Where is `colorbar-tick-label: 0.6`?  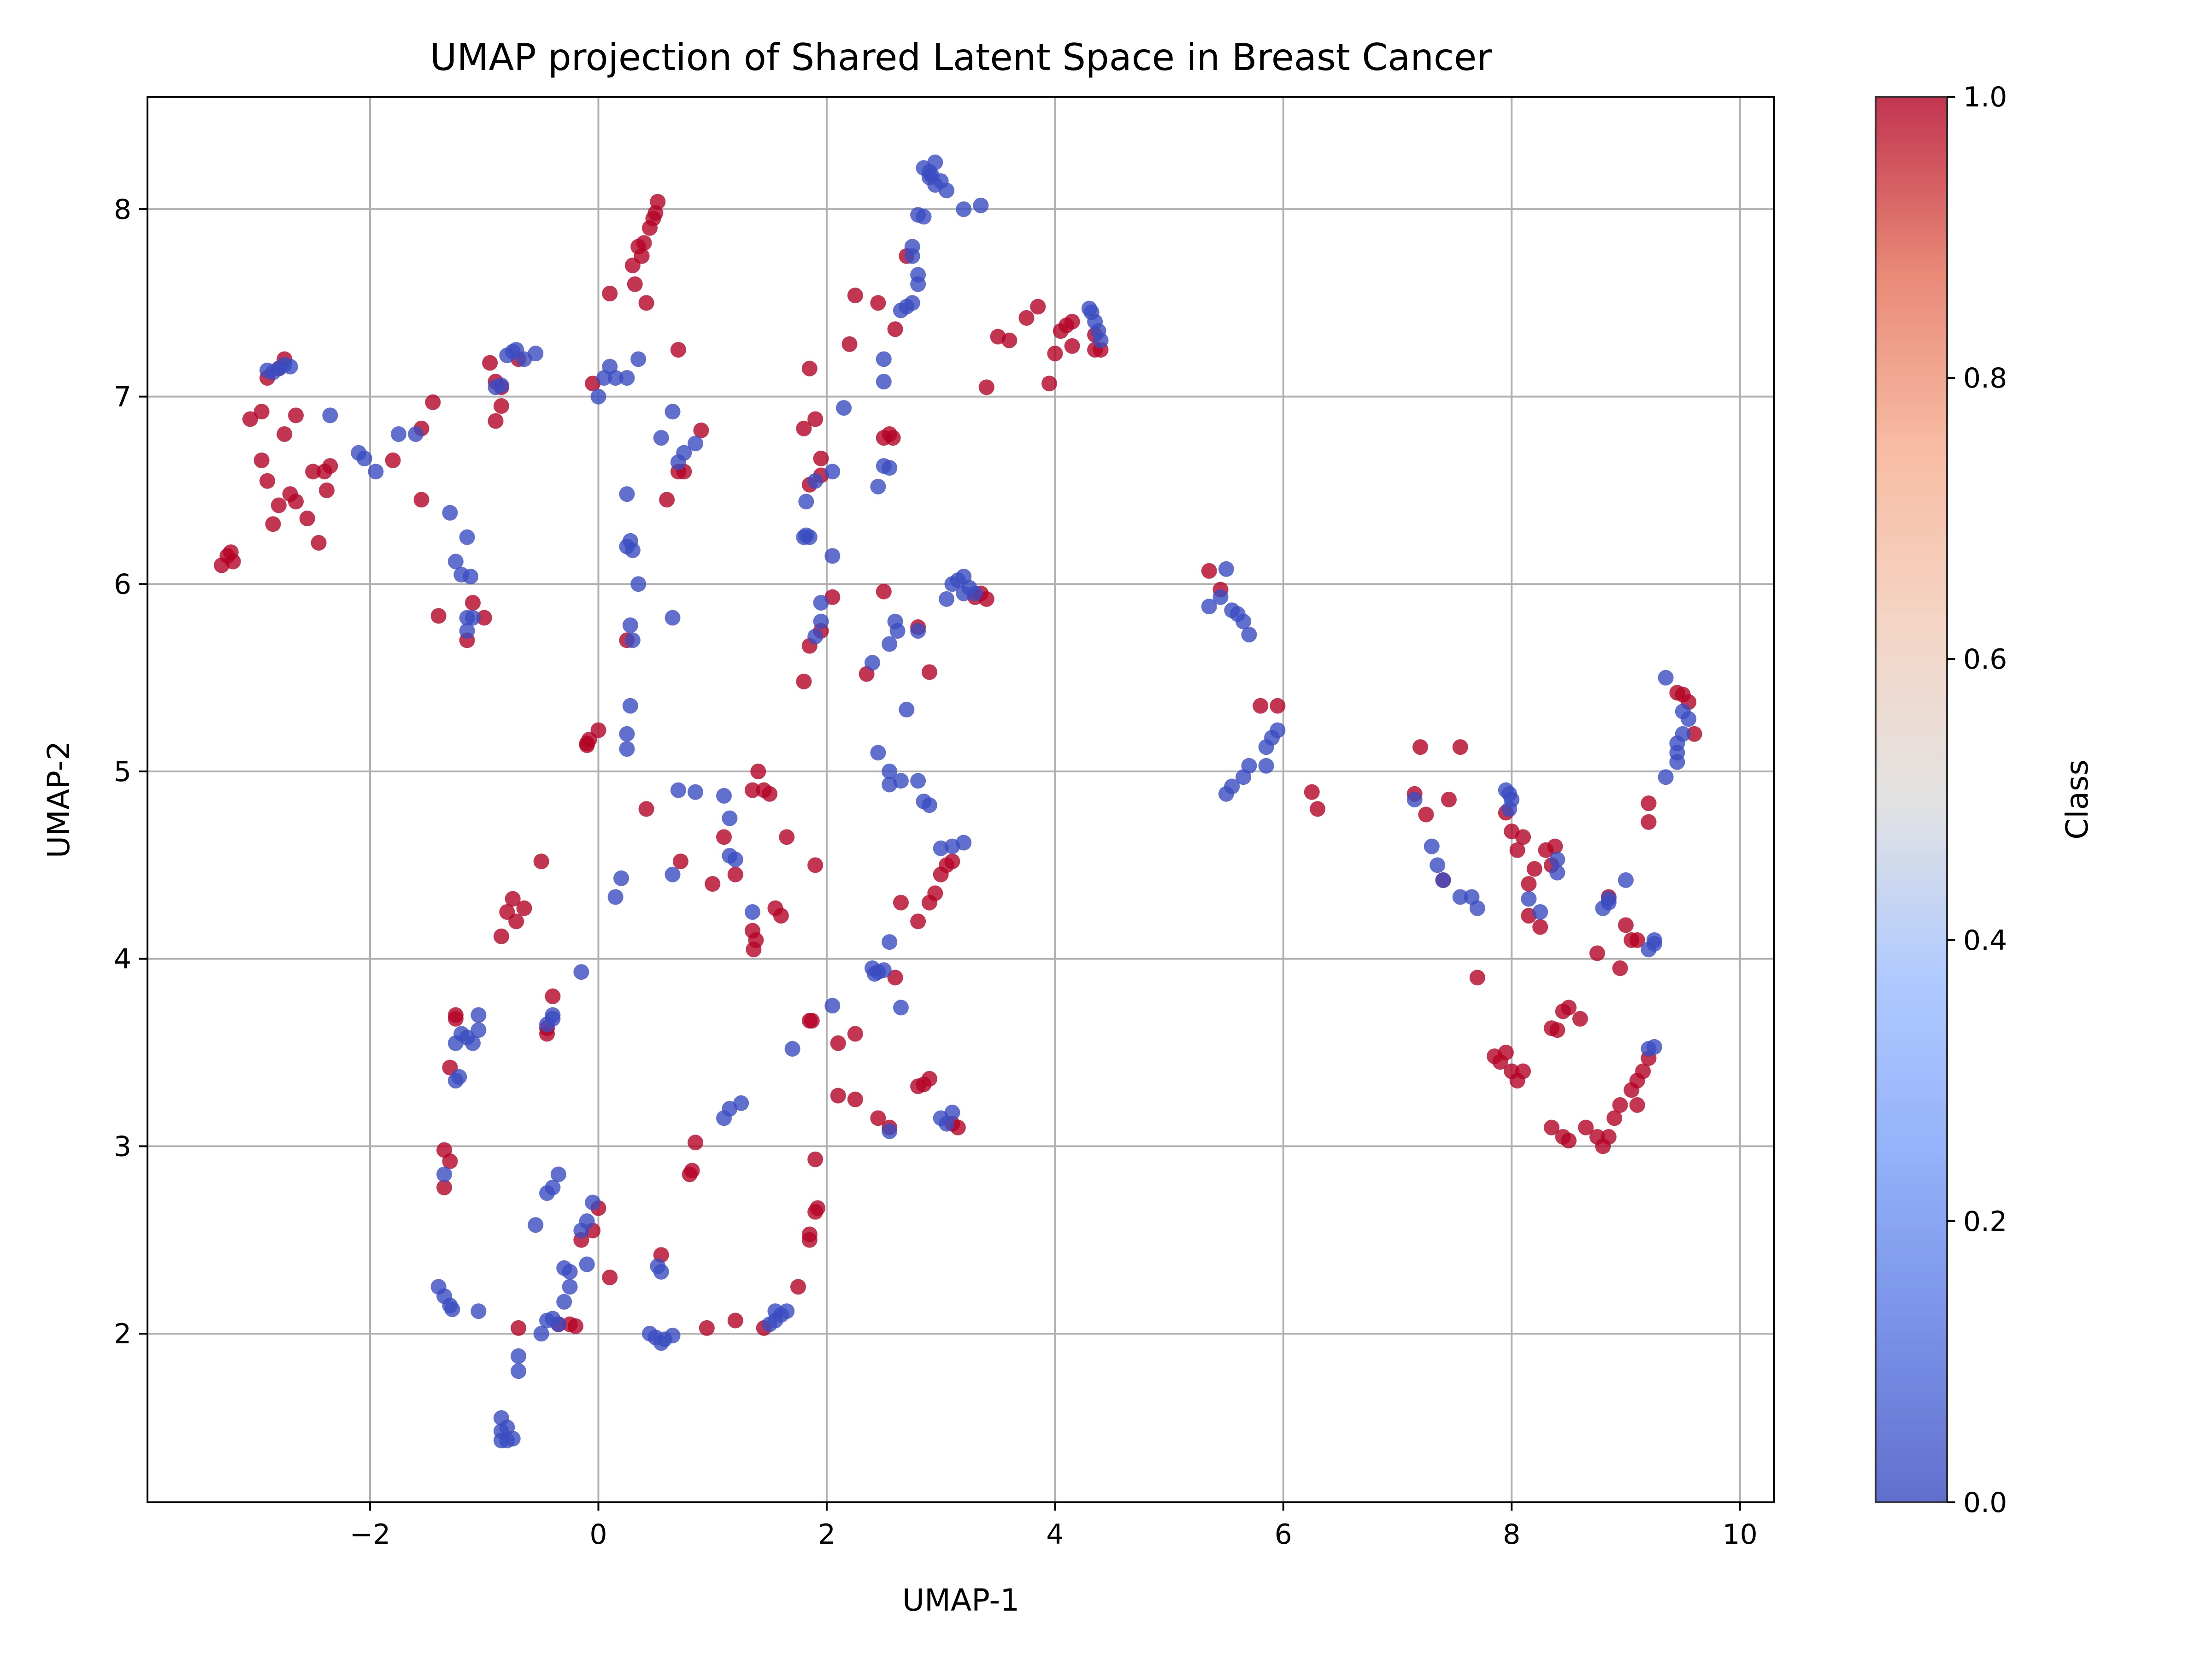 colorbar-tick-label: 0.6 is located at coordinates (1985, 659).